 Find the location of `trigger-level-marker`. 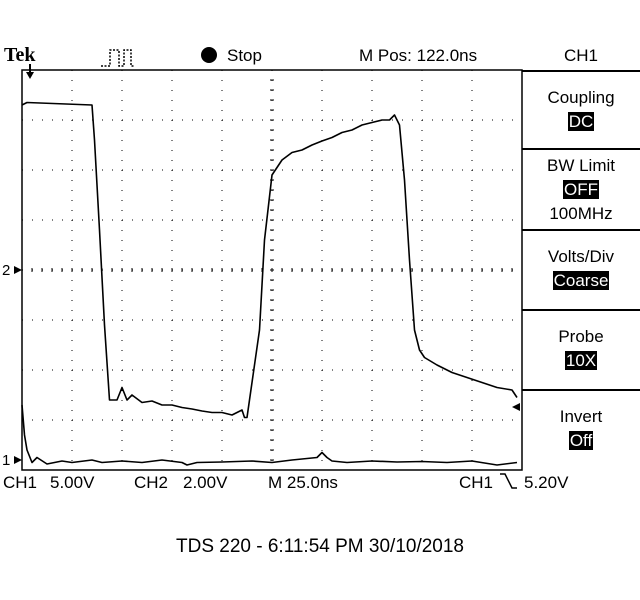

trigger-level-marker is located at coordinates (516, 407).